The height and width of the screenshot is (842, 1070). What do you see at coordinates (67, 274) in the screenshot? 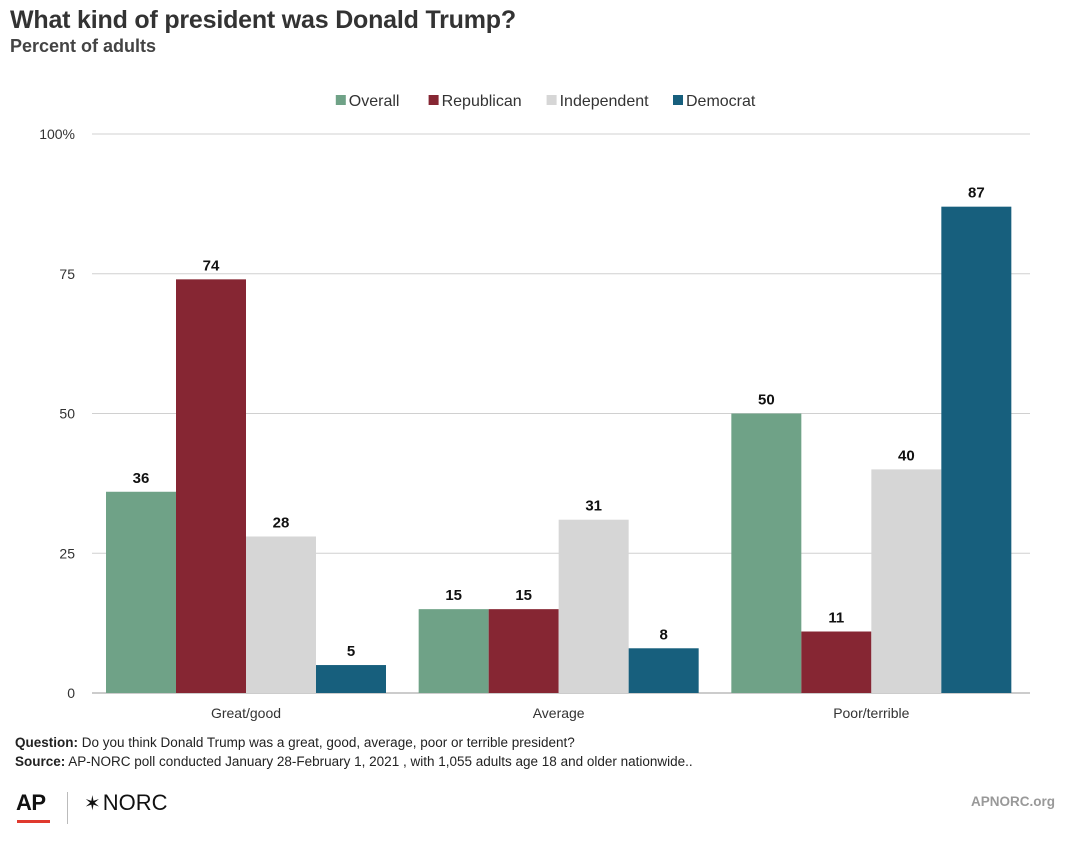
I see `y-tick-label: 75` at bounding box center [67, 274].